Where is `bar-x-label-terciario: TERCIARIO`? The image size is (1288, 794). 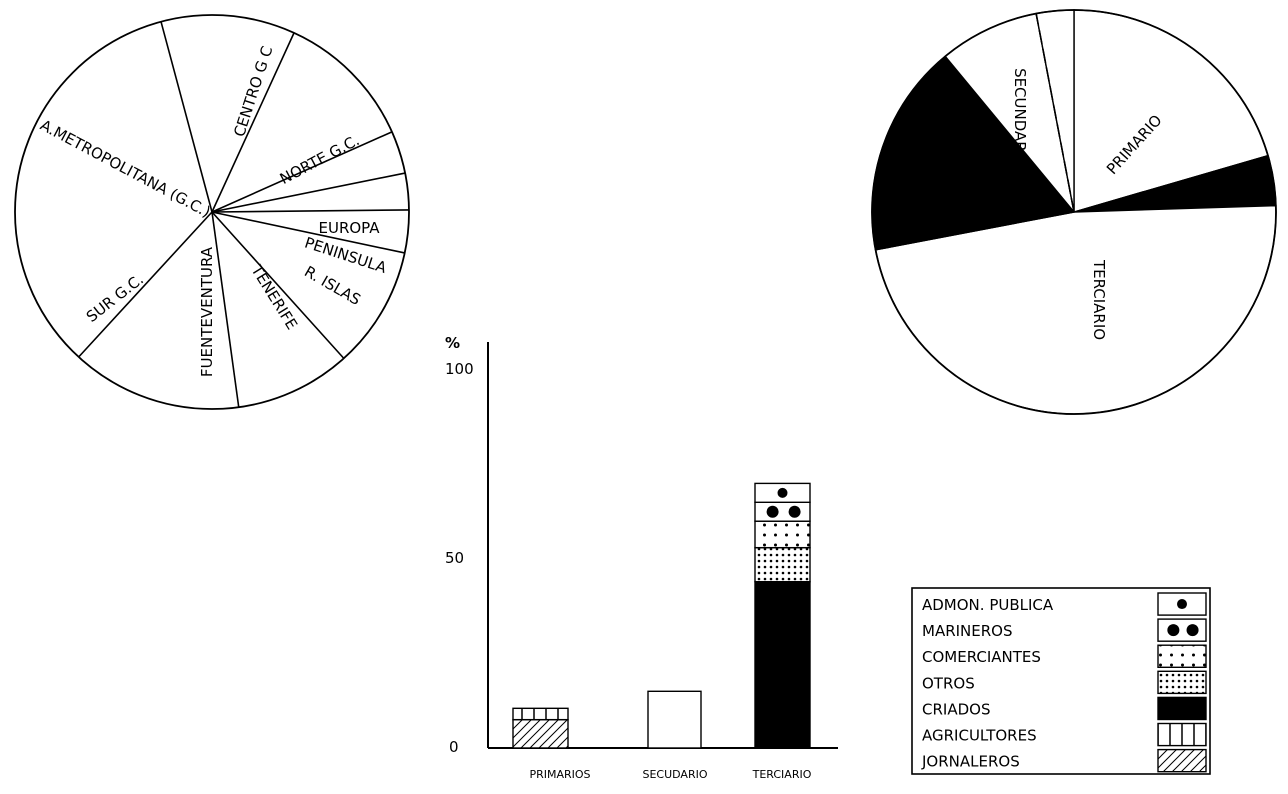
bar-x-label-terciario: TERCIARIO is located at coordinates (782, 774).